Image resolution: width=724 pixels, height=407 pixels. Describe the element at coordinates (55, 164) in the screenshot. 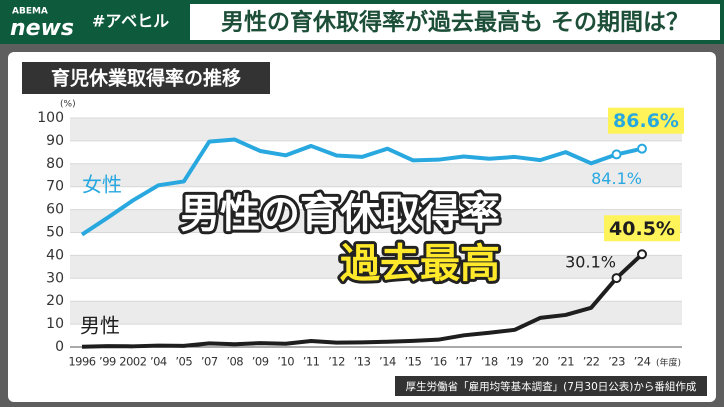

I see `y-tick-label: 80` at that location.